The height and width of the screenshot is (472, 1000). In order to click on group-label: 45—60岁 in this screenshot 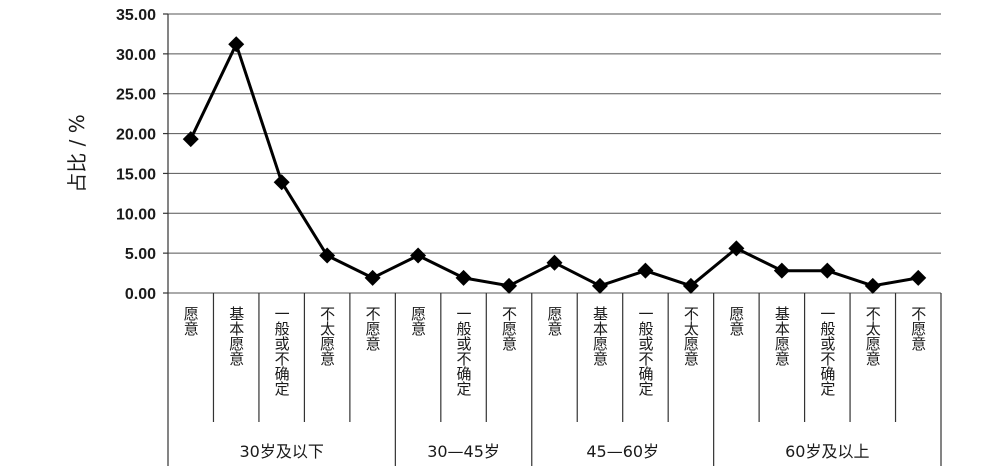, I will do `click(622, 451)`.